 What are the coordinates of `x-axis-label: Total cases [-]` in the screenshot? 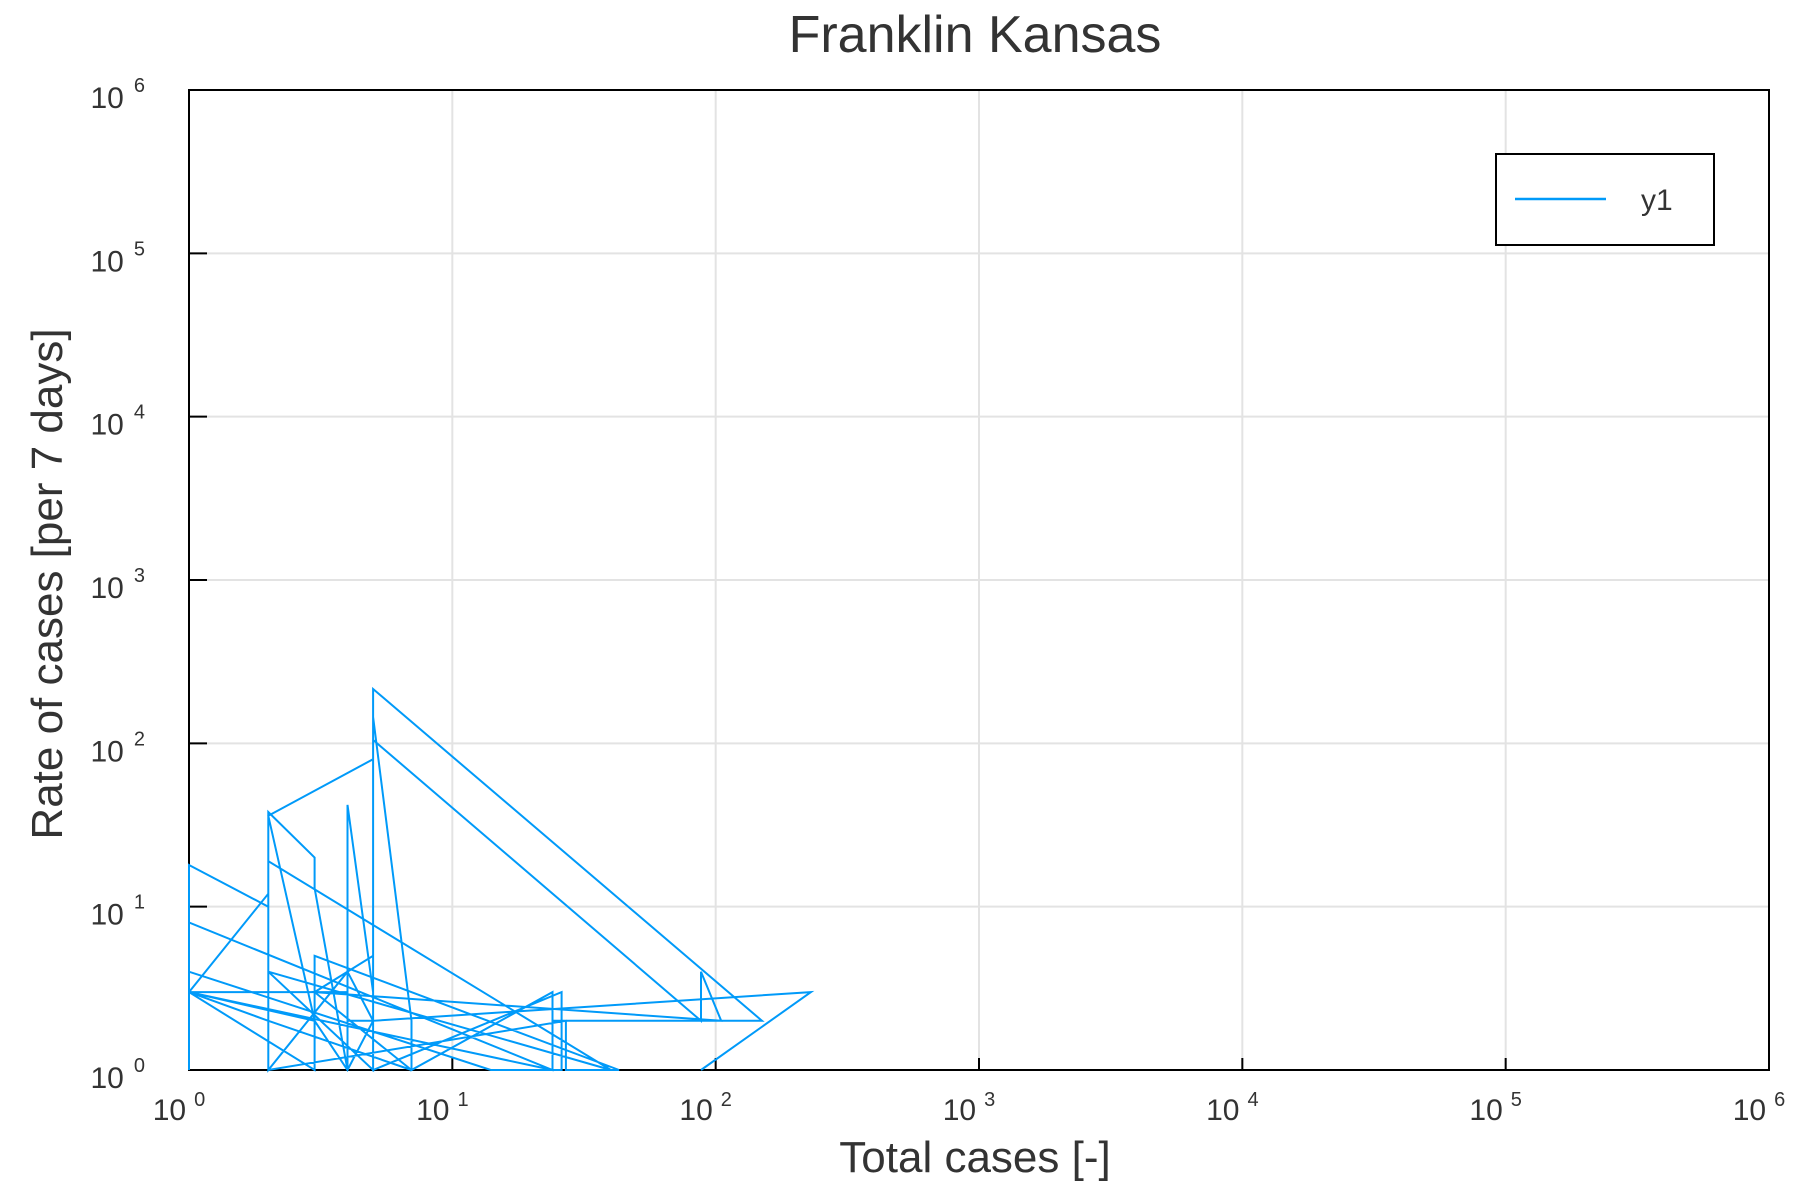 It's located at (974, 1157).